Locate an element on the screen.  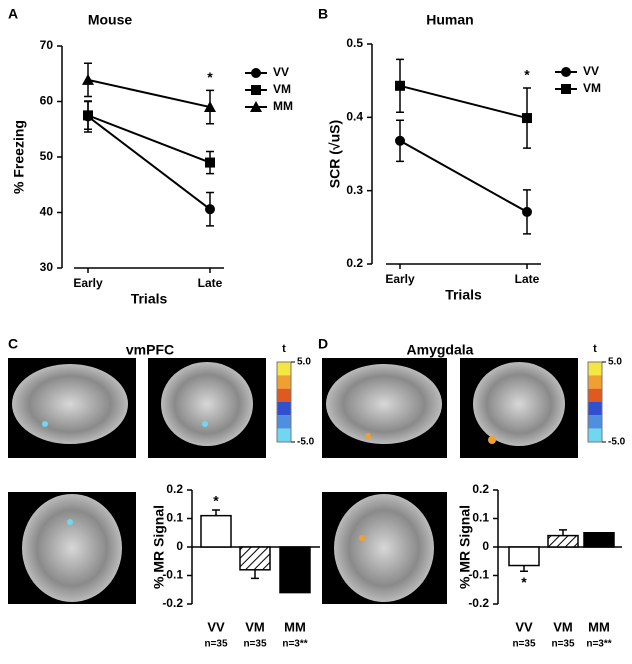
x-sublabel: n=3** is located at coordinates (598, 644).